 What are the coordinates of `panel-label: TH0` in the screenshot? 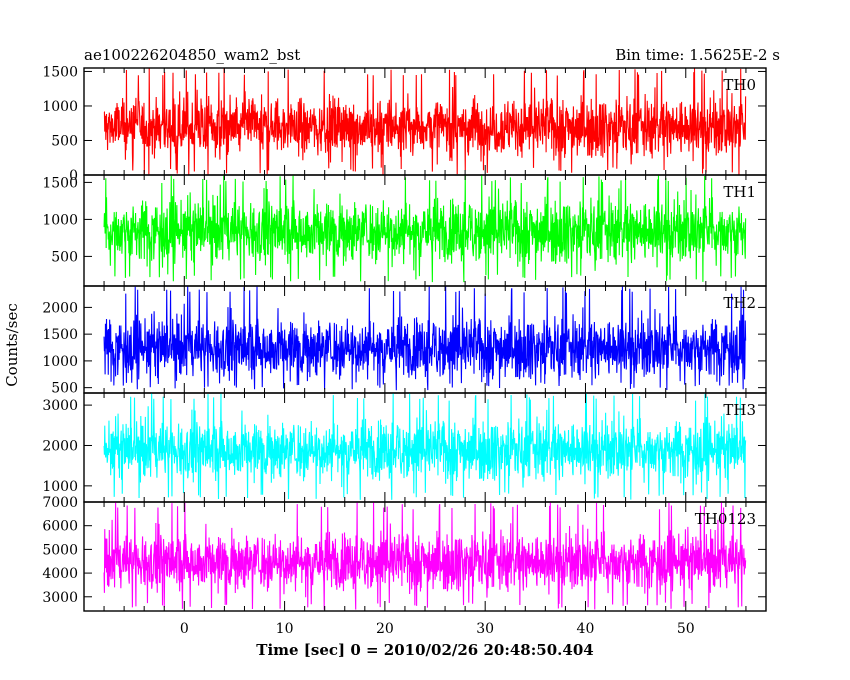 It's located at (739, 85).